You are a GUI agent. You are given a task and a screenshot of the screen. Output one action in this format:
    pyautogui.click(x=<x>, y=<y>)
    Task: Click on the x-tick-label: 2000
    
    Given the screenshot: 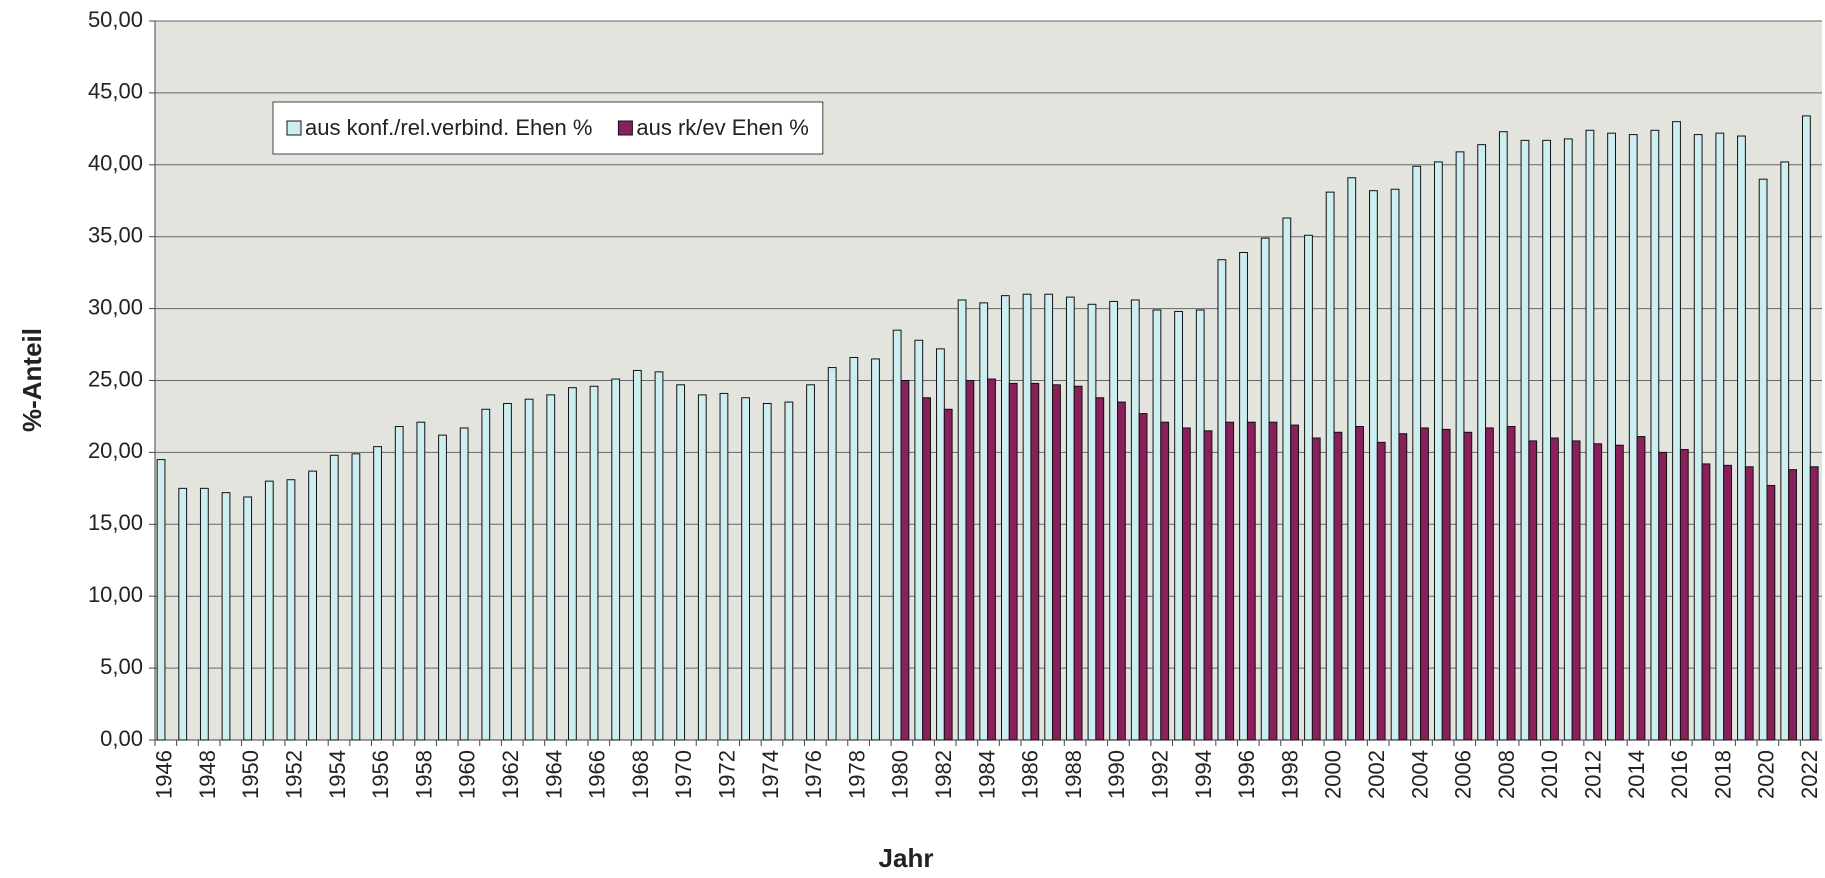 What is the action you would take?
    pyautogui.click(x=1333, y=774)
    